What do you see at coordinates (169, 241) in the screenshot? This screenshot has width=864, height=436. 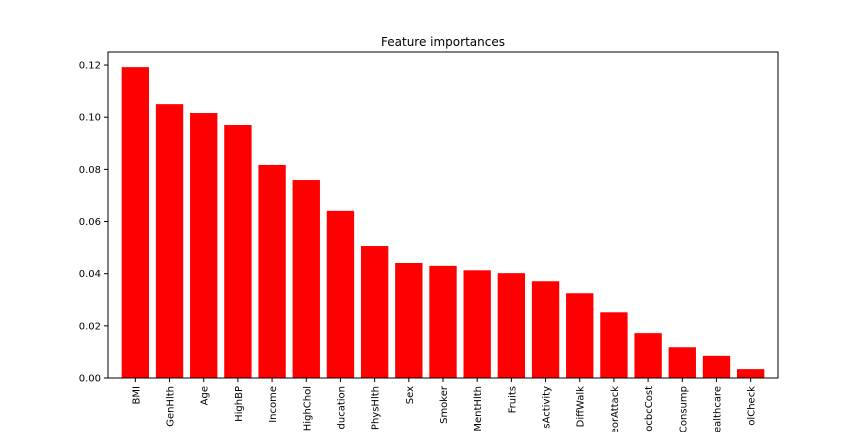 I see `bar-genhlth` at bounding box center [169, 241].